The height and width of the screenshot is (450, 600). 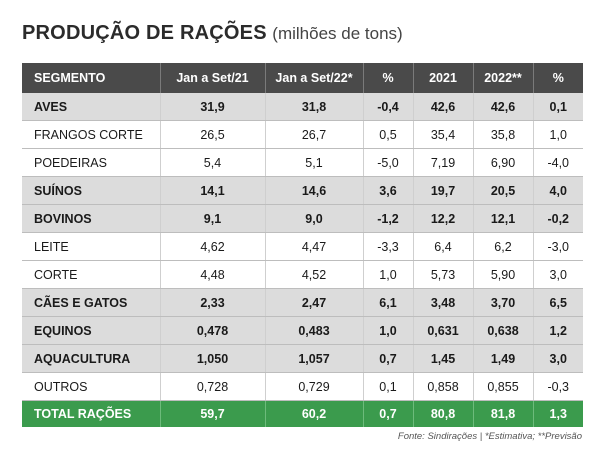 I want to click on value-cell: 6,1, so click(x=388, y=302).